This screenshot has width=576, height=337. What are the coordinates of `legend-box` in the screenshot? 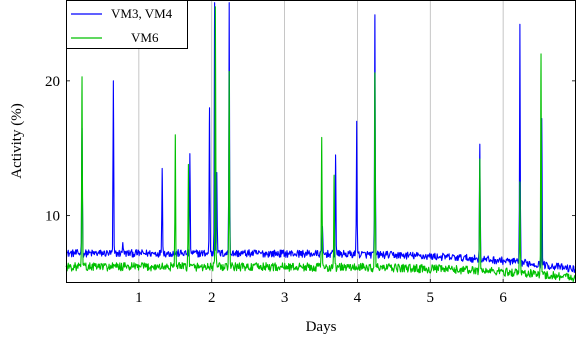 It's located at (127, 24).